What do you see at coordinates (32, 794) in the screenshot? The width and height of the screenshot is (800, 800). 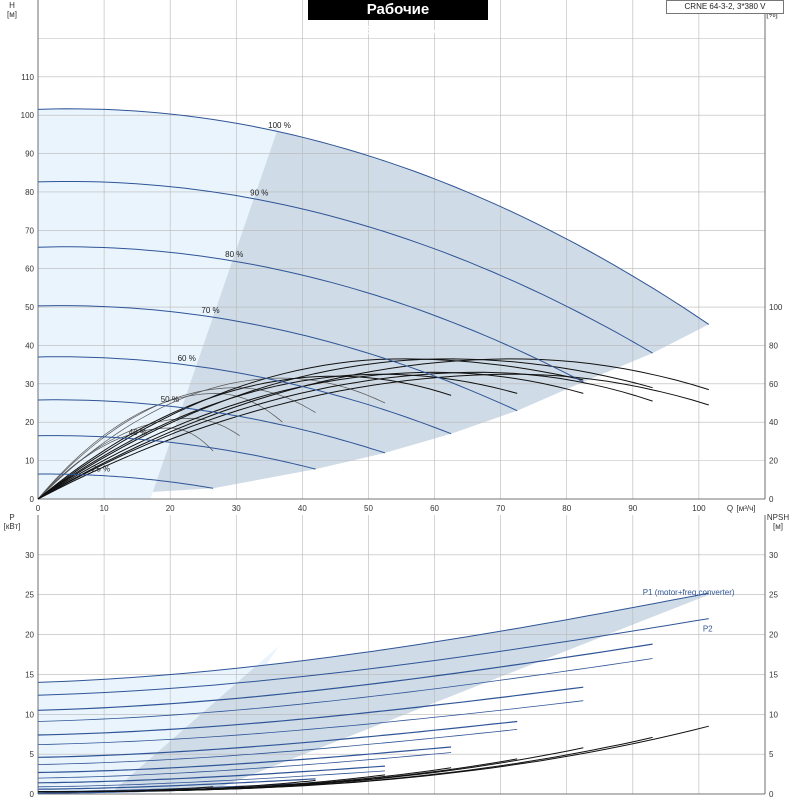 I see `p-tick-label: 0` at bounding box center [32, 794].